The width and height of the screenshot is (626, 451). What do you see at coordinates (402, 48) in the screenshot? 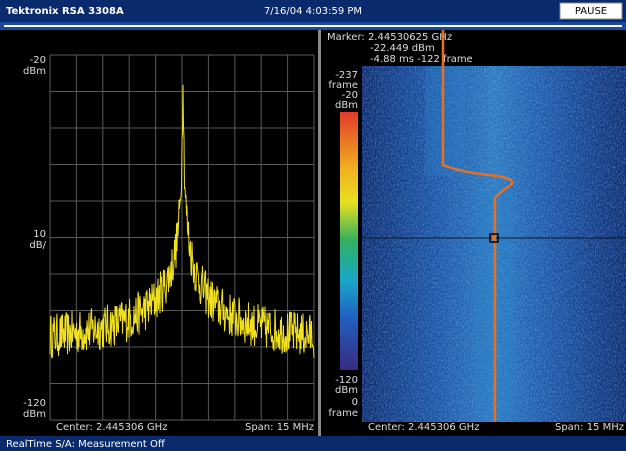
I see `marker-level: -22.449 dBm` at bounding box center [402, 48].